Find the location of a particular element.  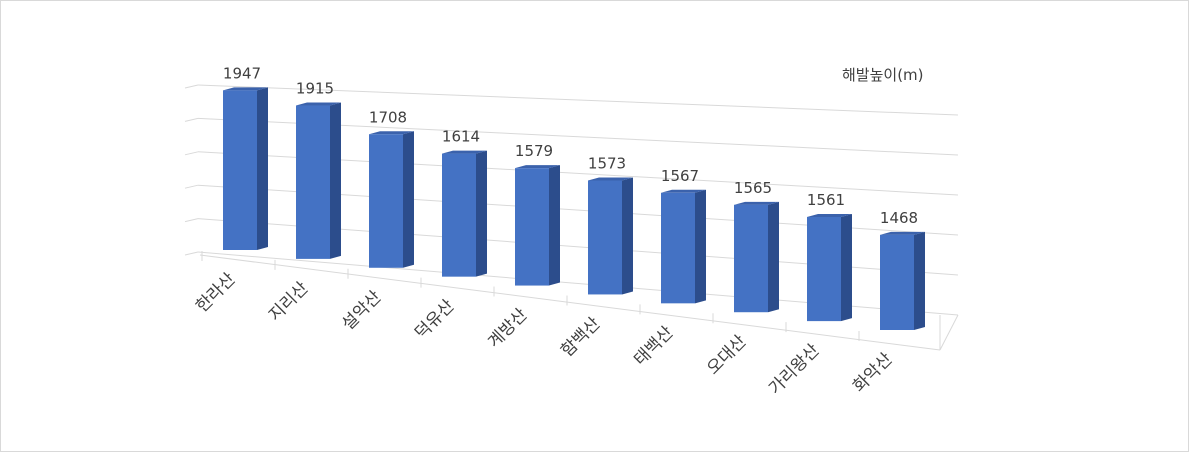

grid-line is located at coordinates (578, 100).